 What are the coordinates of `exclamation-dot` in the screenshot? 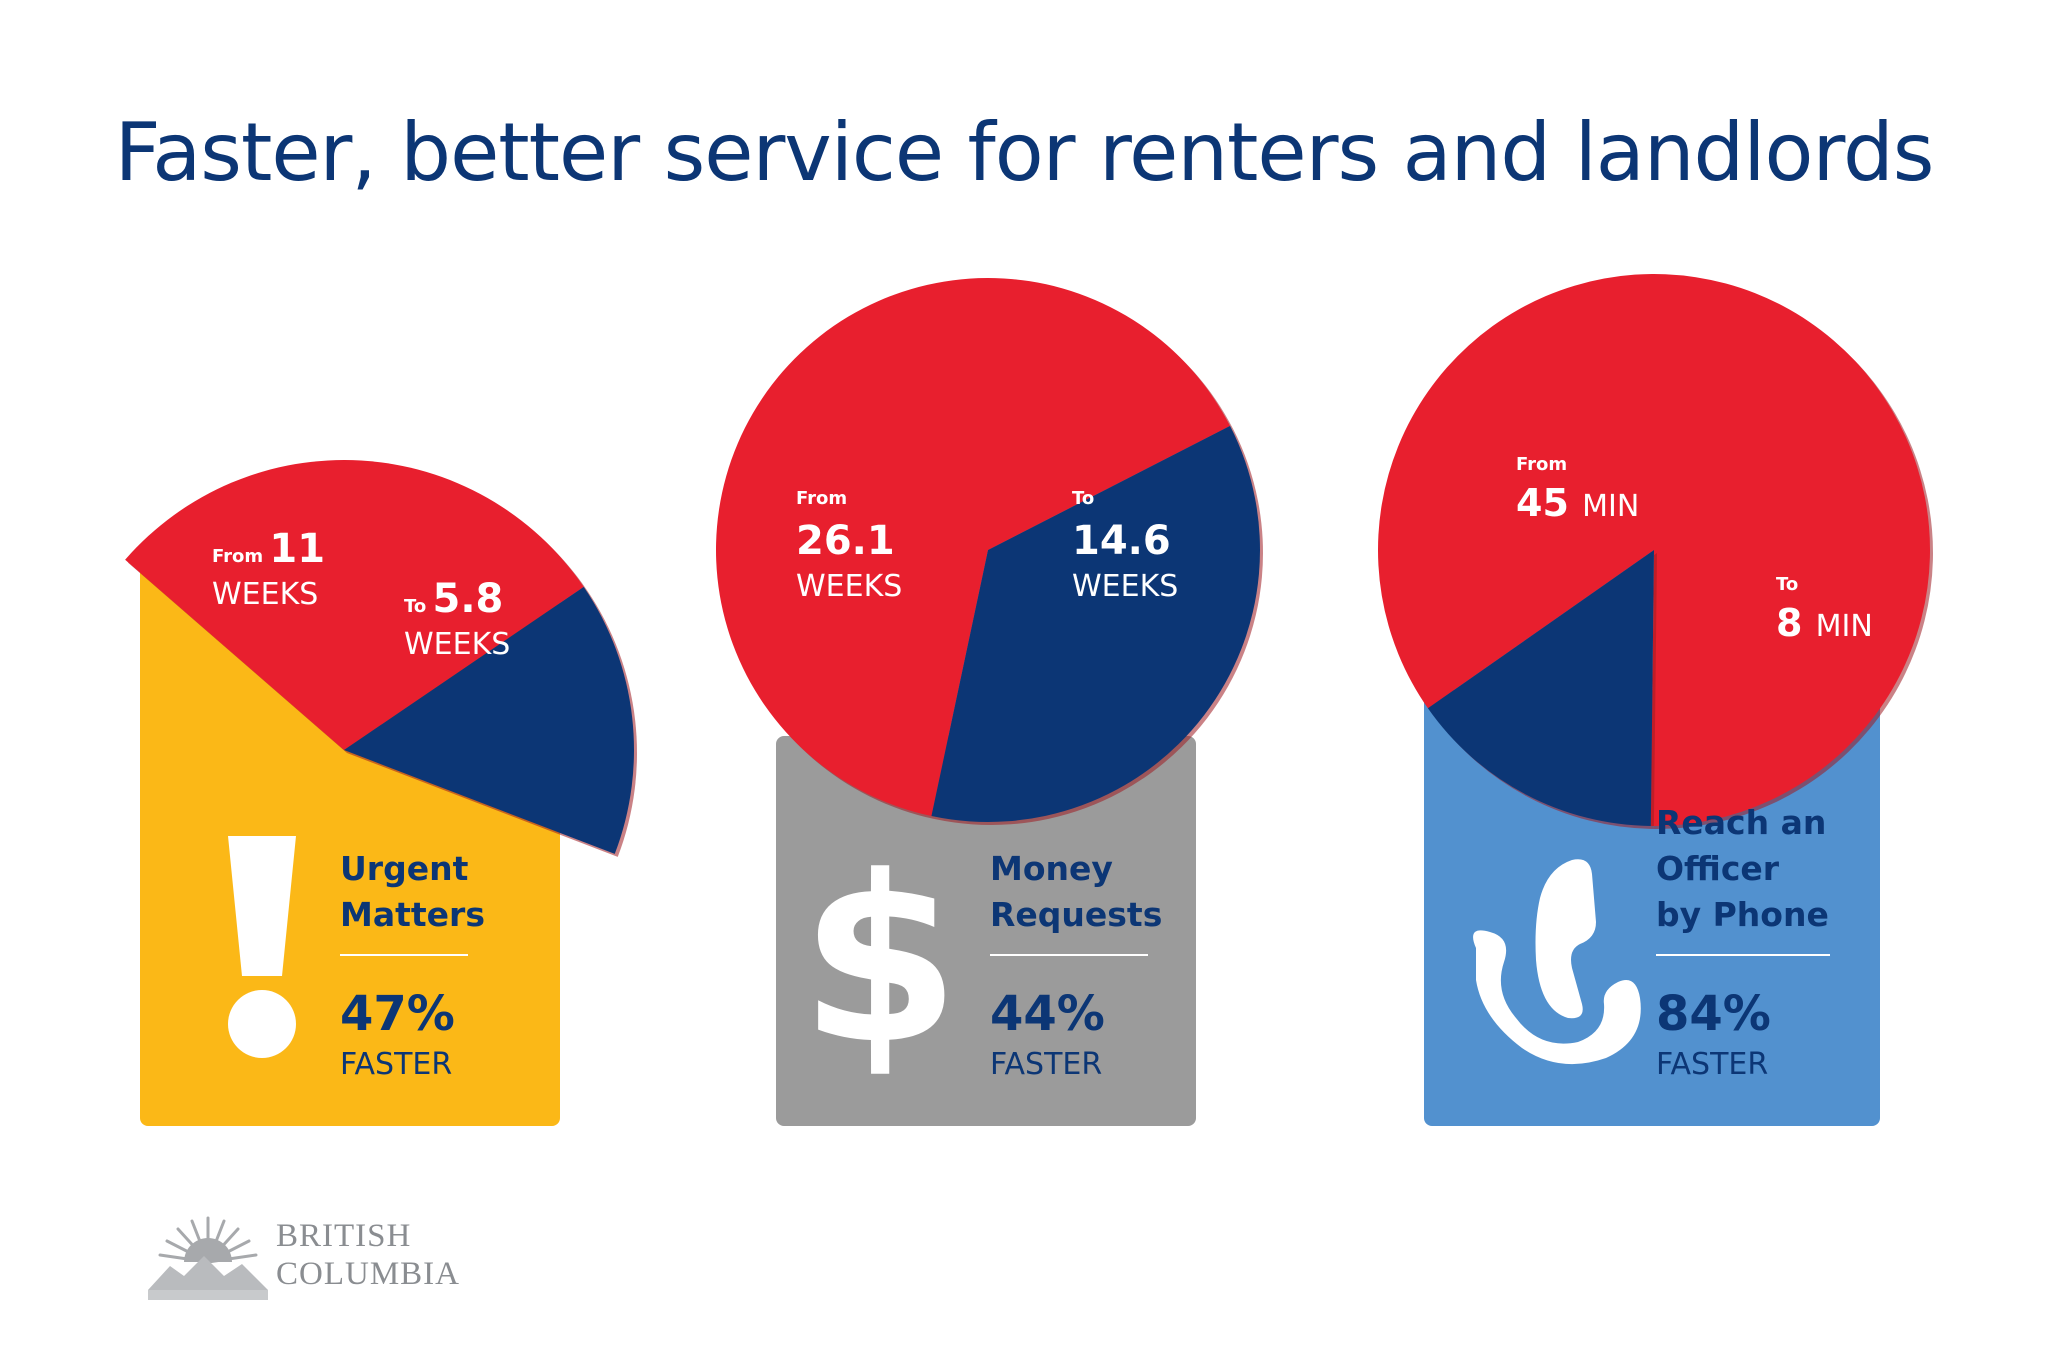 It's located at (262, 1024).